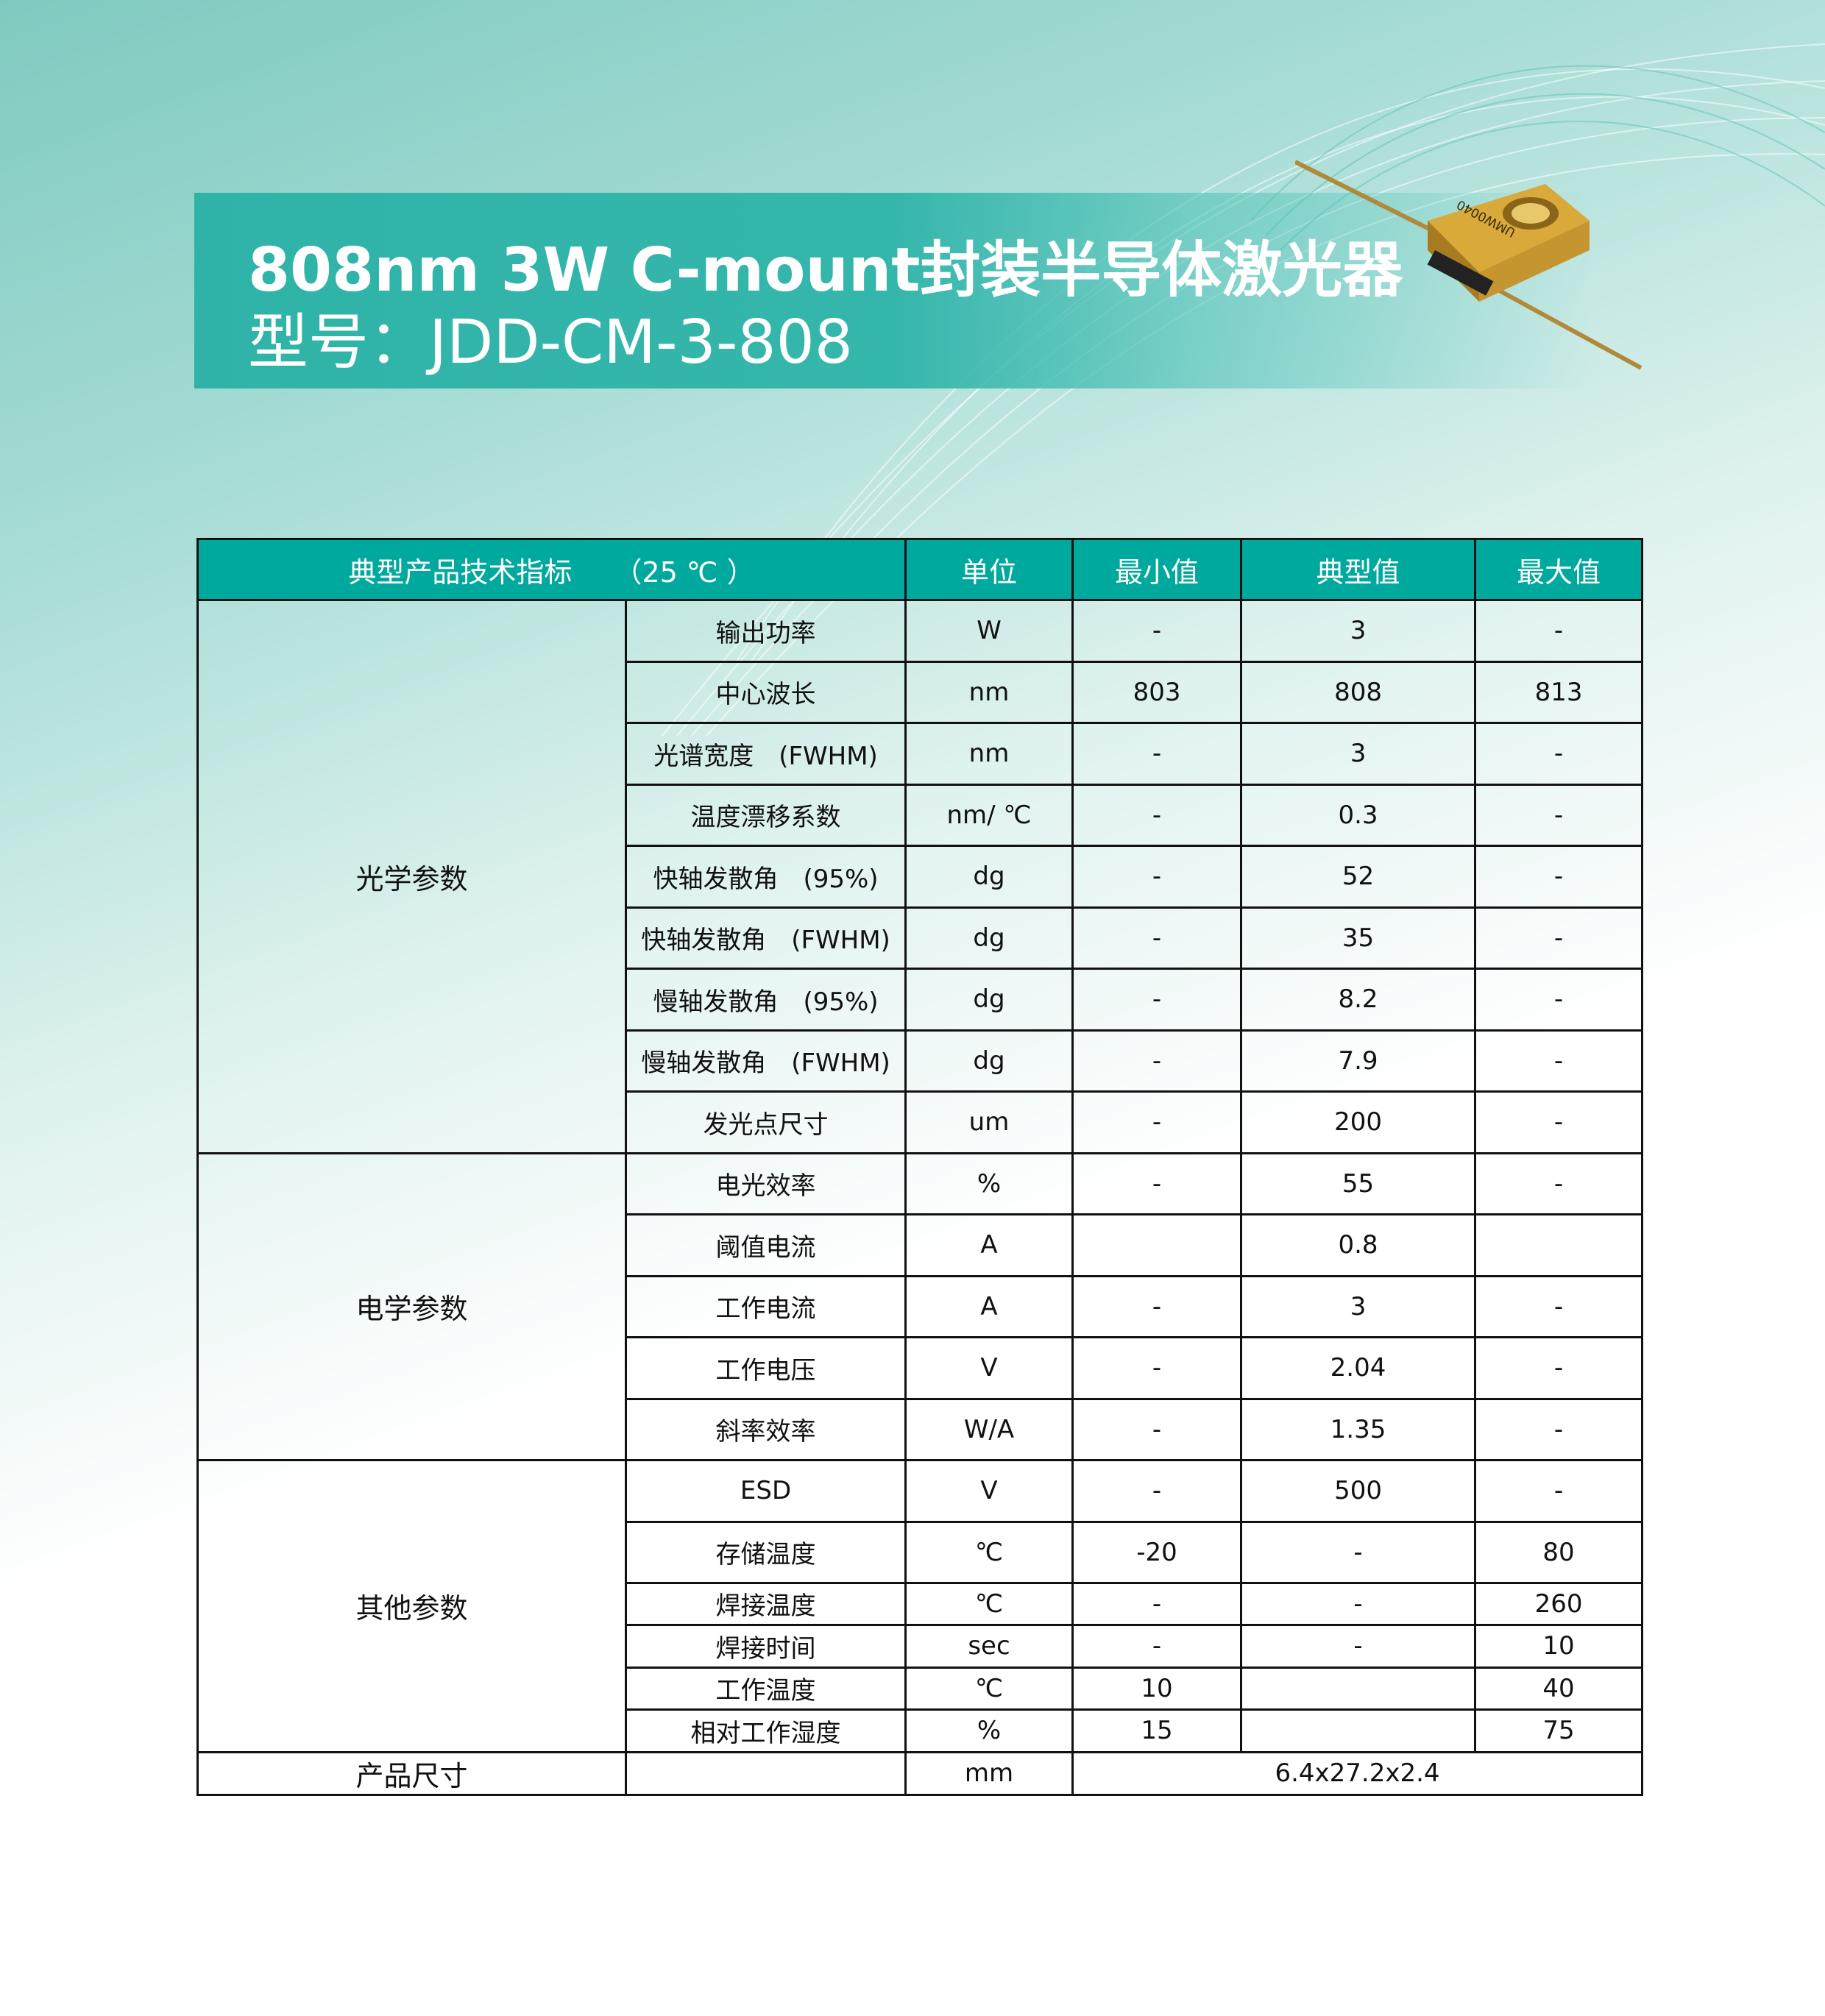 Image resolution: width=1825 pixels, height=2016 pixels. I want to click on max-value: 10, so click(1559, 1646).